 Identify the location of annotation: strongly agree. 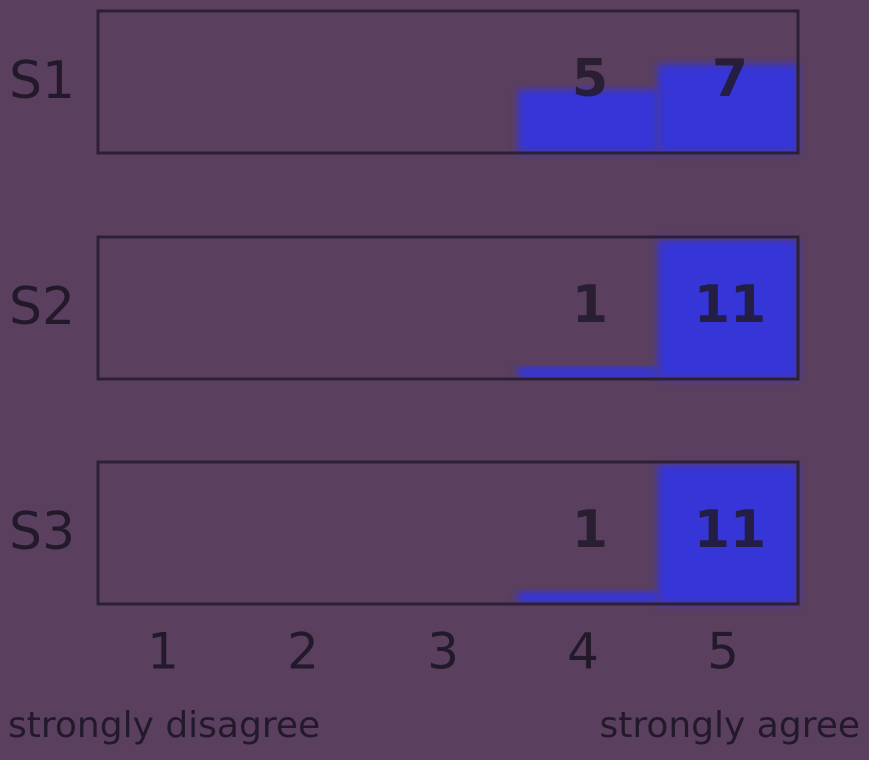
(729, 725).